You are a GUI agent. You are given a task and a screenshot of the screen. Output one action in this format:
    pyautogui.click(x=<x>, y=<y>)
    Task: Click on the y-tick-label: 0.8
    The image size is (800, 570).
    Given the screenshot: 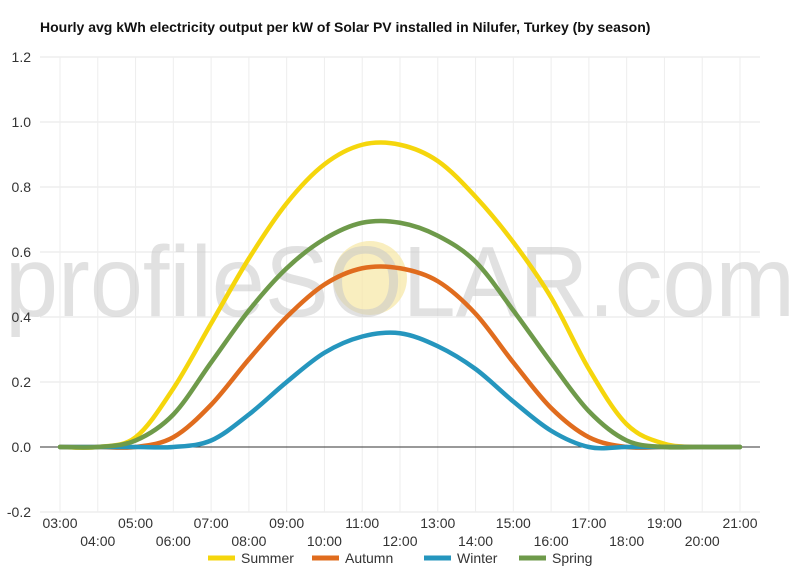 What is the action you would take?
    pyautogui.click(x=22, y=187)
    